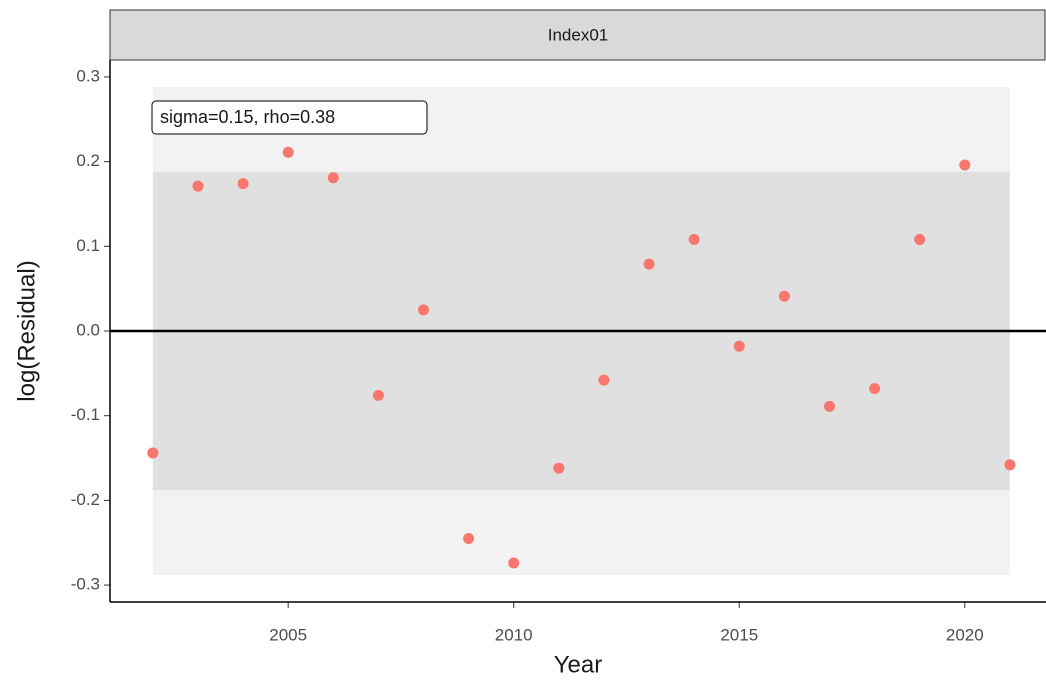 This screenshot has width=1046, height=684. What do you see at coordinates (965, 634) in the screenshot?
I see `x-tick-label: 2020` at bounding box center [965, 634].